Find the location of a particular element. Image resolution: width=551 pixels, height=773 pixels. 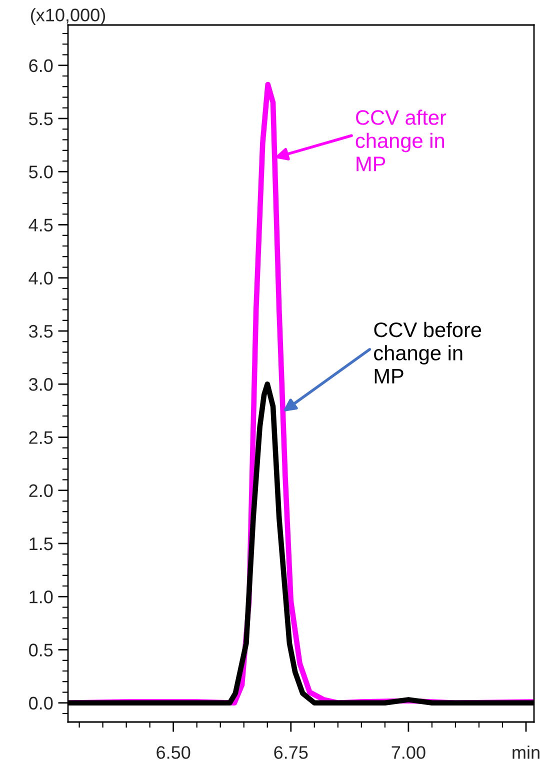

y-tick-label: 5.5 is located at coordinates (41, 119).